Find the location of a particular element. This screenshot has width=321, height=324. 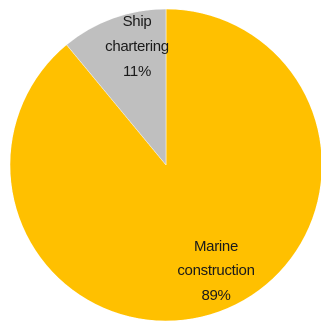

slice-label-line: construction is located at coordinates (215, 270).